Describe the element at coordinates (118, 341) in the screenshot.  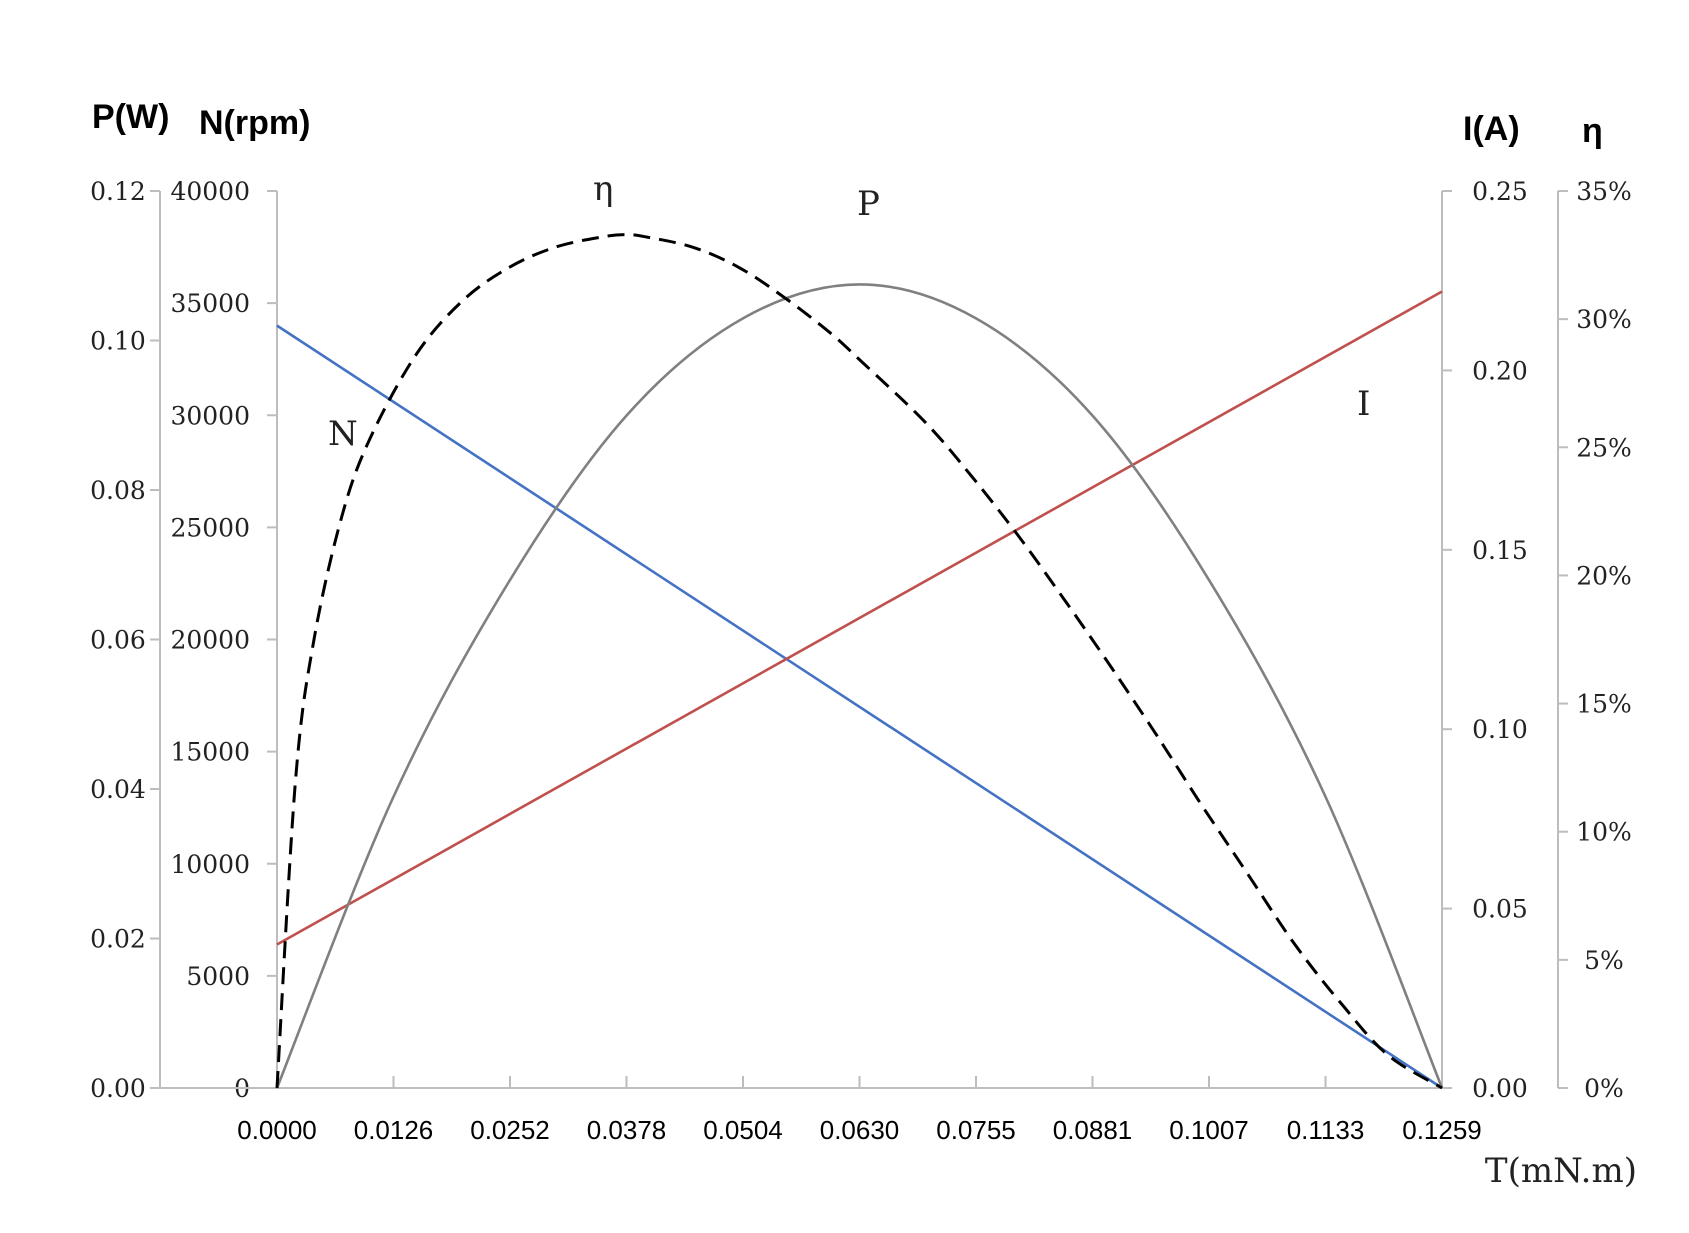
I see `power-axis-tick-label: 0.10` at that location.